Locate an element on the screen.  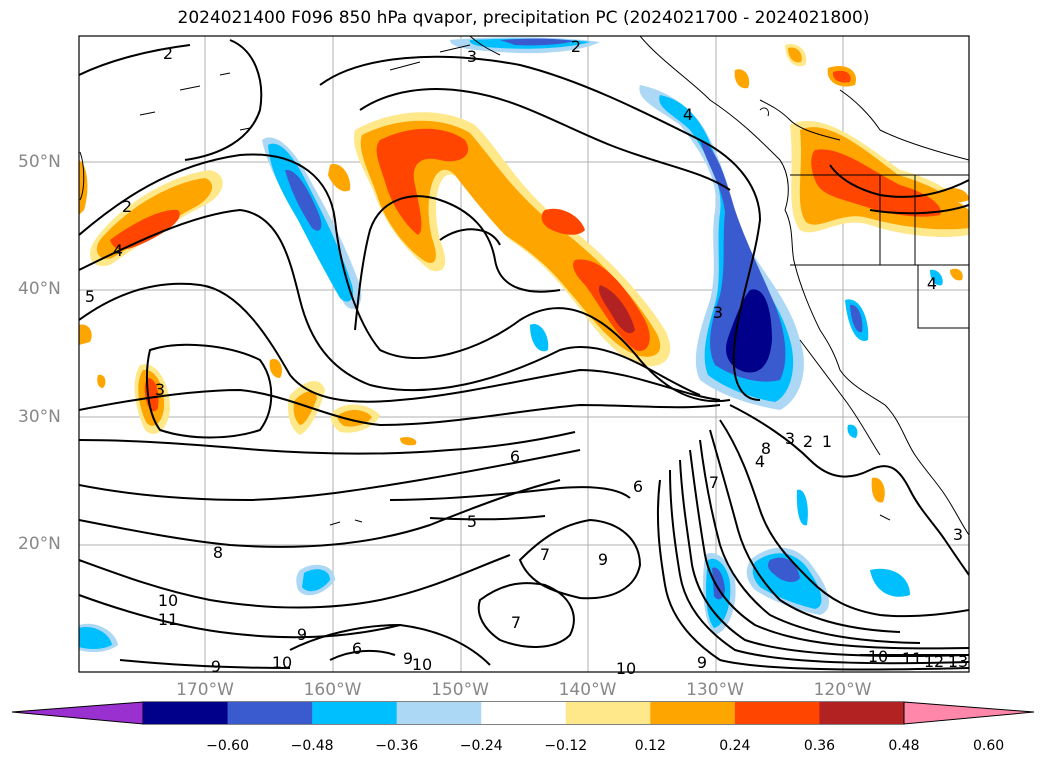
colorbar-tick-label: 0.48 is located at coordinates (904, 746).